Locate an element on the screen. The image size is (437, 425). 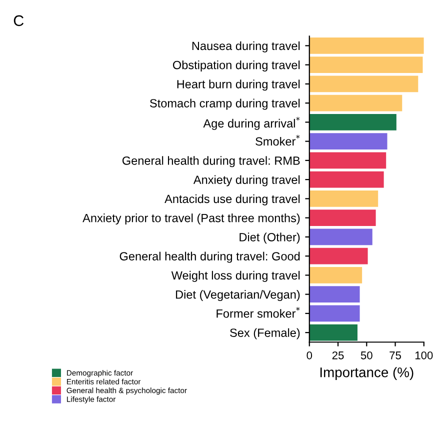
y-tick-label: Antacids use during travel is located at coordinates (232, 200).